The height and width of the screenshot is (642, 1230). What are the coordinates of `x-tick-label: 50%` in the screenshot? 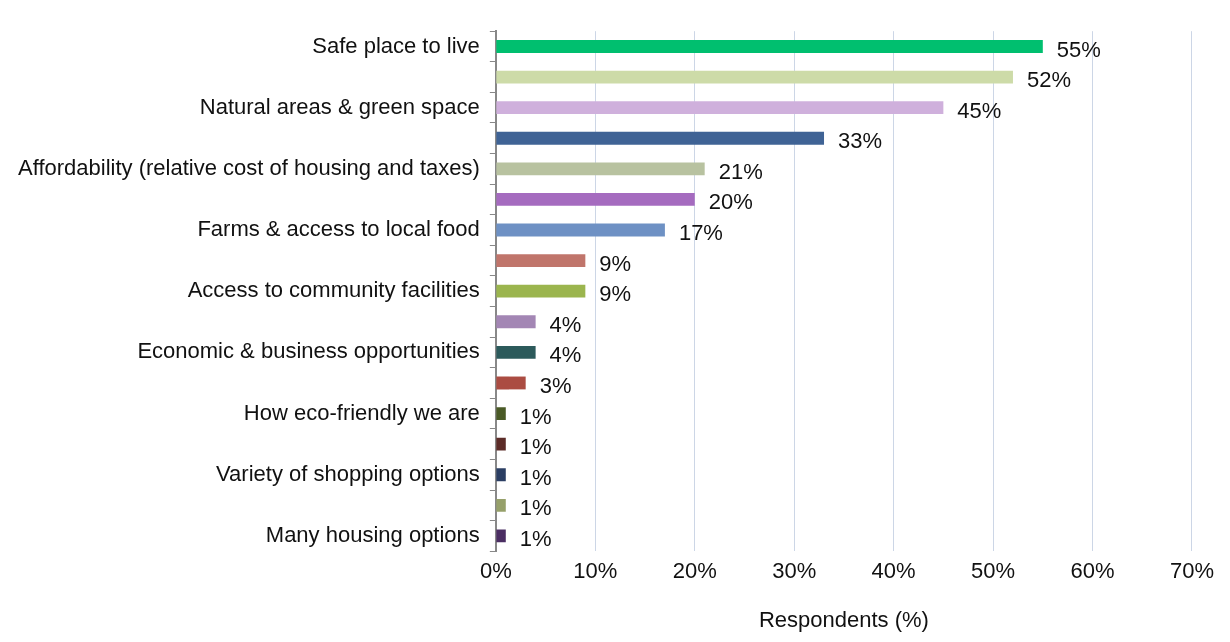 It's located at (993, 571).